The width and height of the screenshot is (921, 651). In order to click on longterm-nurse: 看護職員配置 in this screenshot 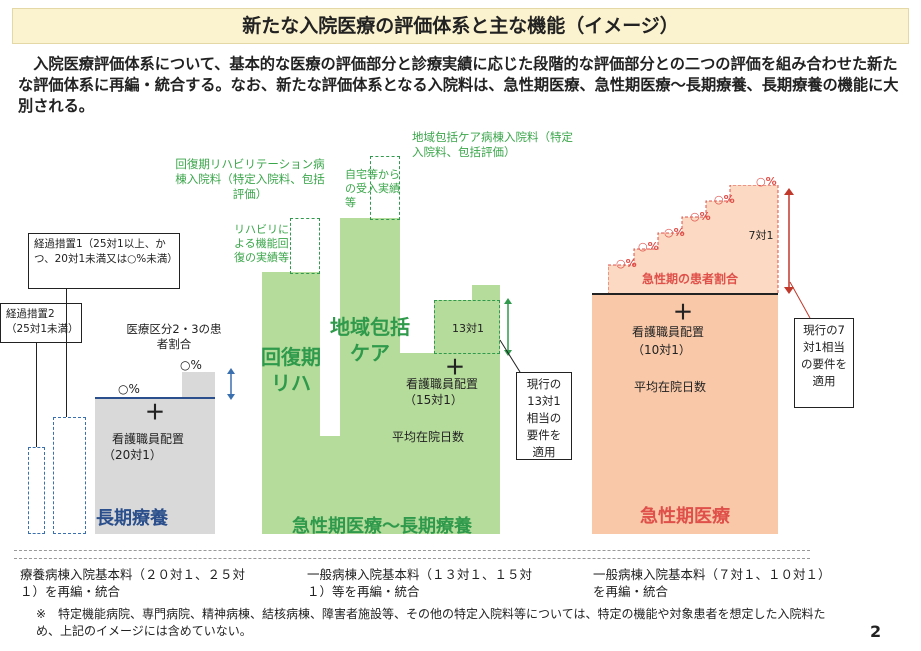, I will do `click(148, 439)`.